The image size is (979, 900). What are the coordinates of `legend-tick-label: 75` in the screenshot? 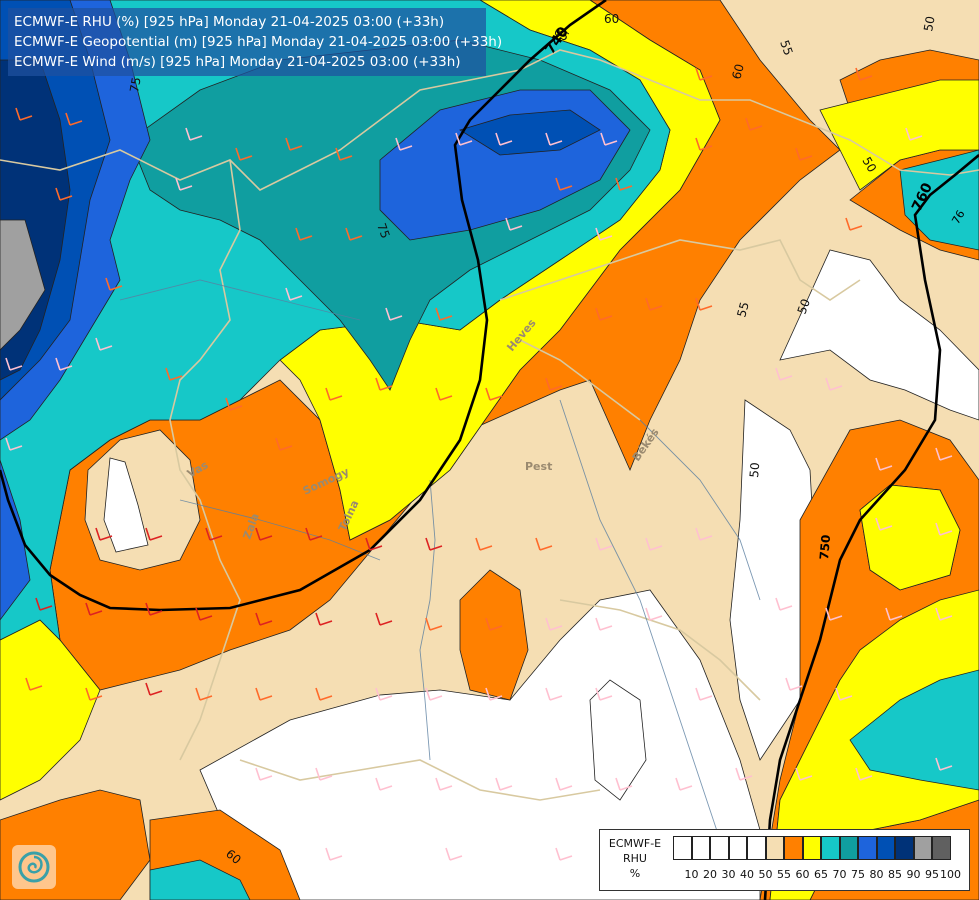 It's located at (858, 874).